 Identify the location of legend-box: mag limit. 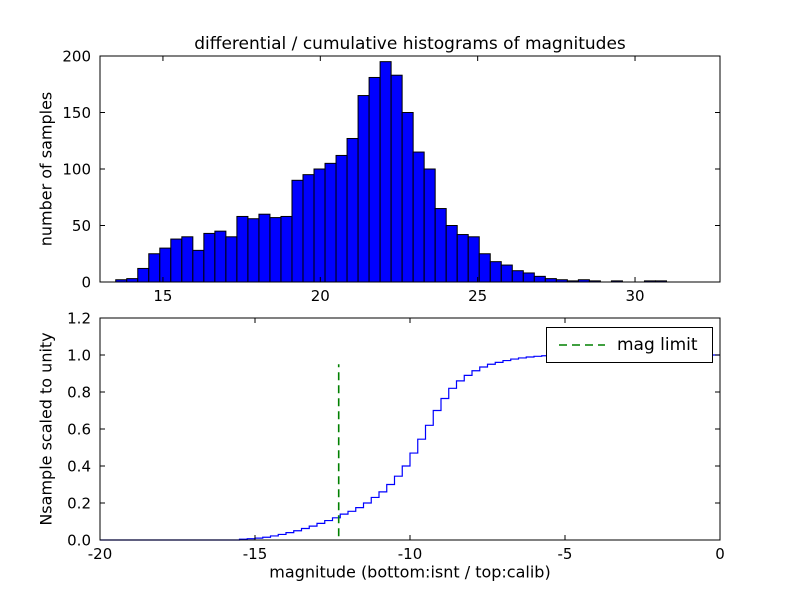
(629, 345).